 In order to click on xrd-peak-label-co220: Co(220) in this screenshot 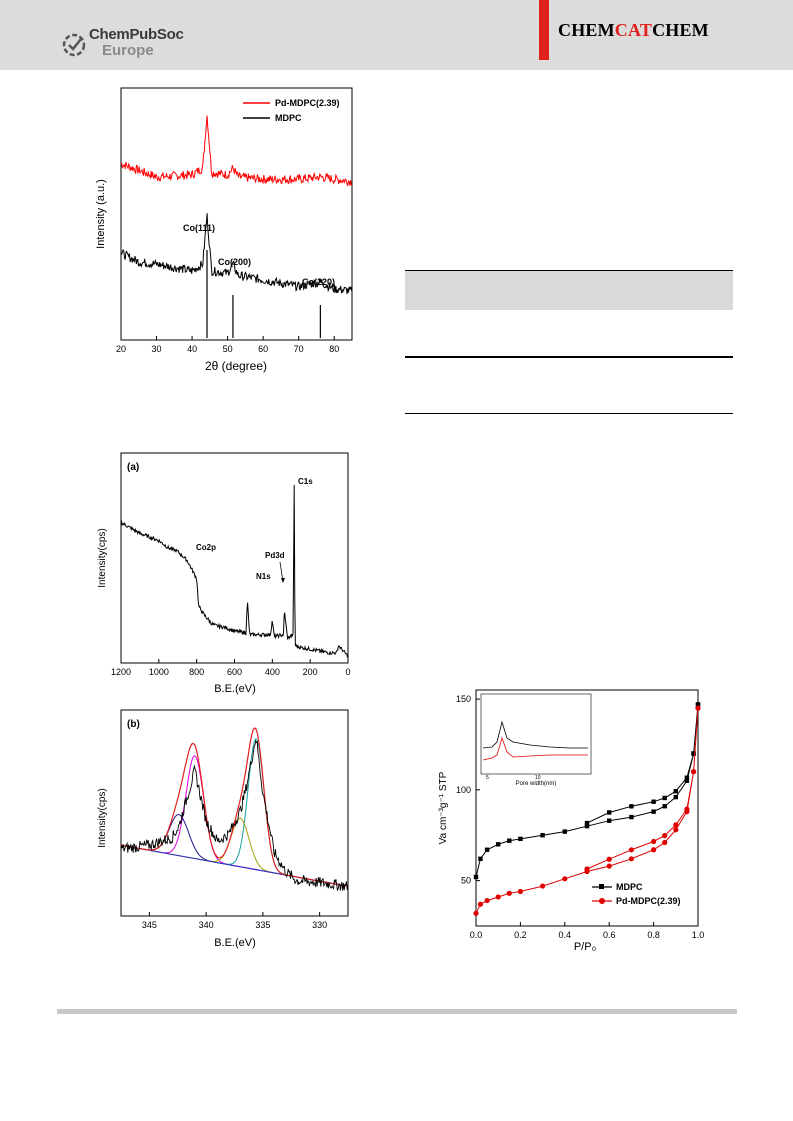, I will do `click(318, 282)`.